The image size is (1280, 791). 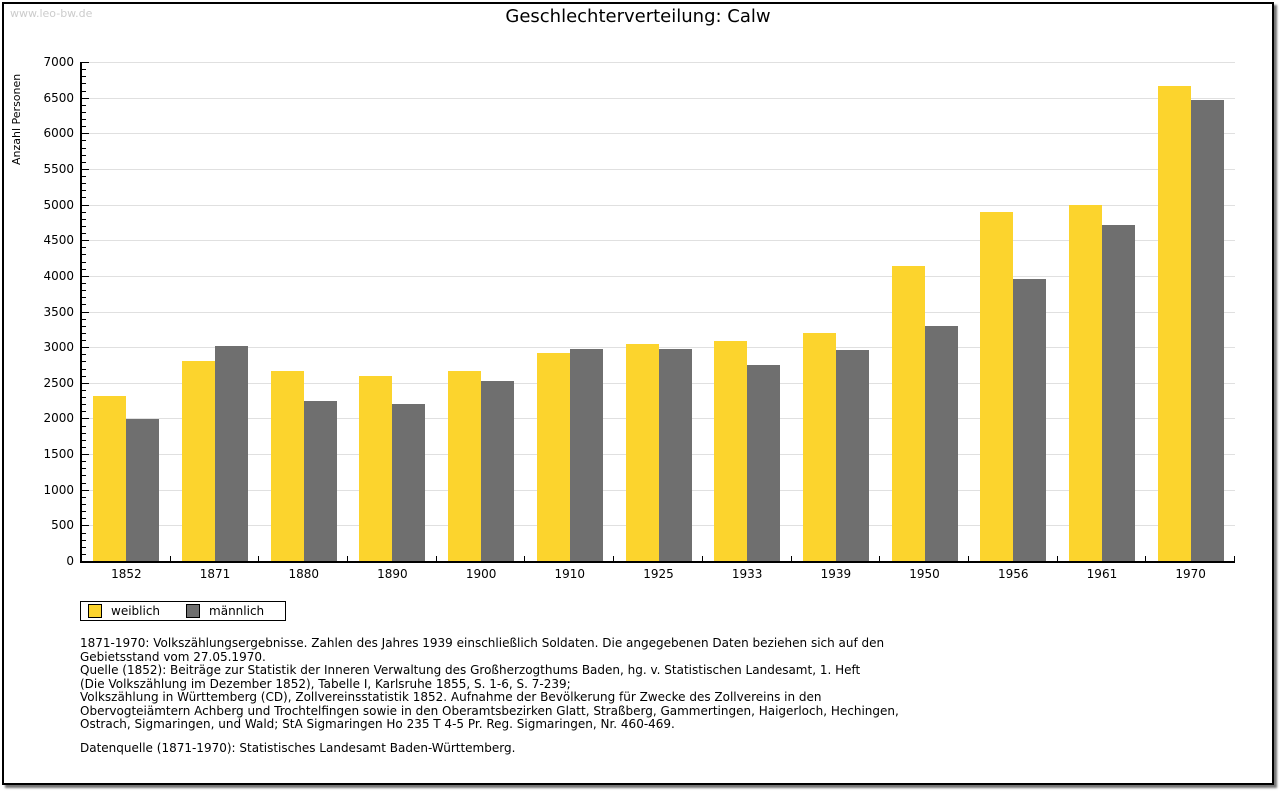 What do you see at coordinates (481, 574) in the screenshot?
I see `x-tick-label: 1900` at bounding box center [481, 574].